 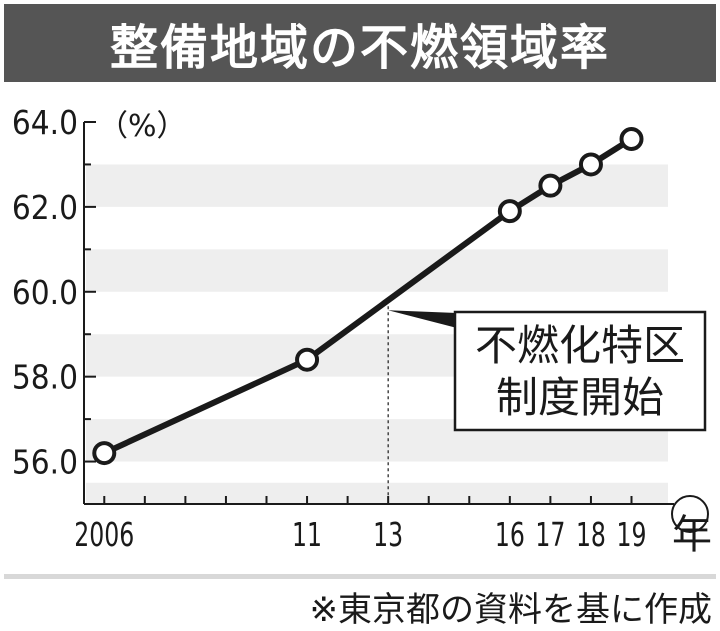 I want to click on annotation-pointer, so click(x=422, y=319).